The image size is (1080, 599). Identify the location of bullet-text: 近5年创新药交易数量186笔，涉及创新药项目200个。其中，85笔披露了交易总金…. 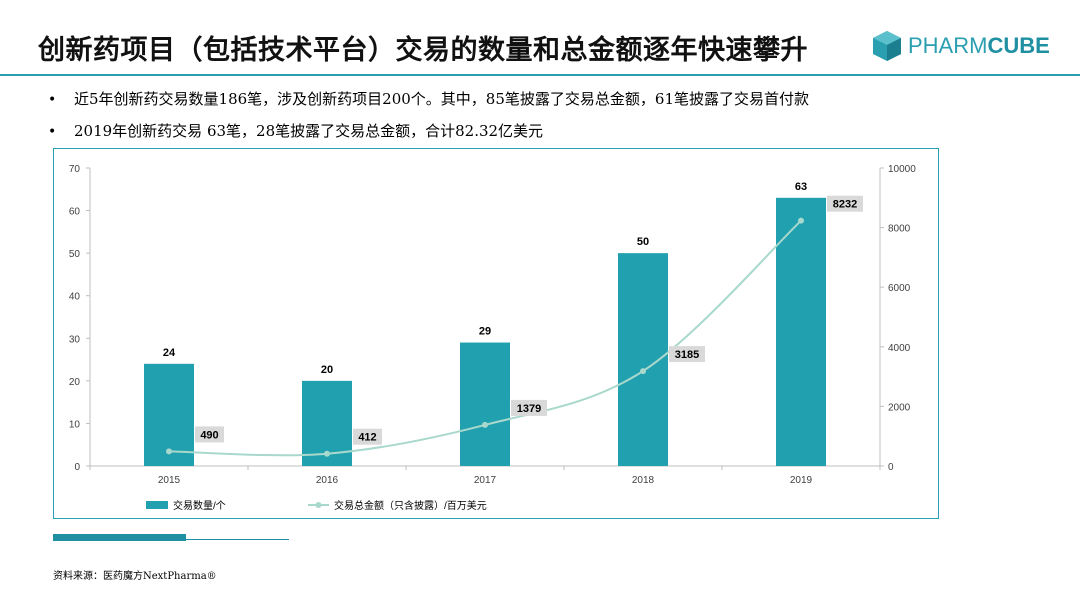
(441, 99).